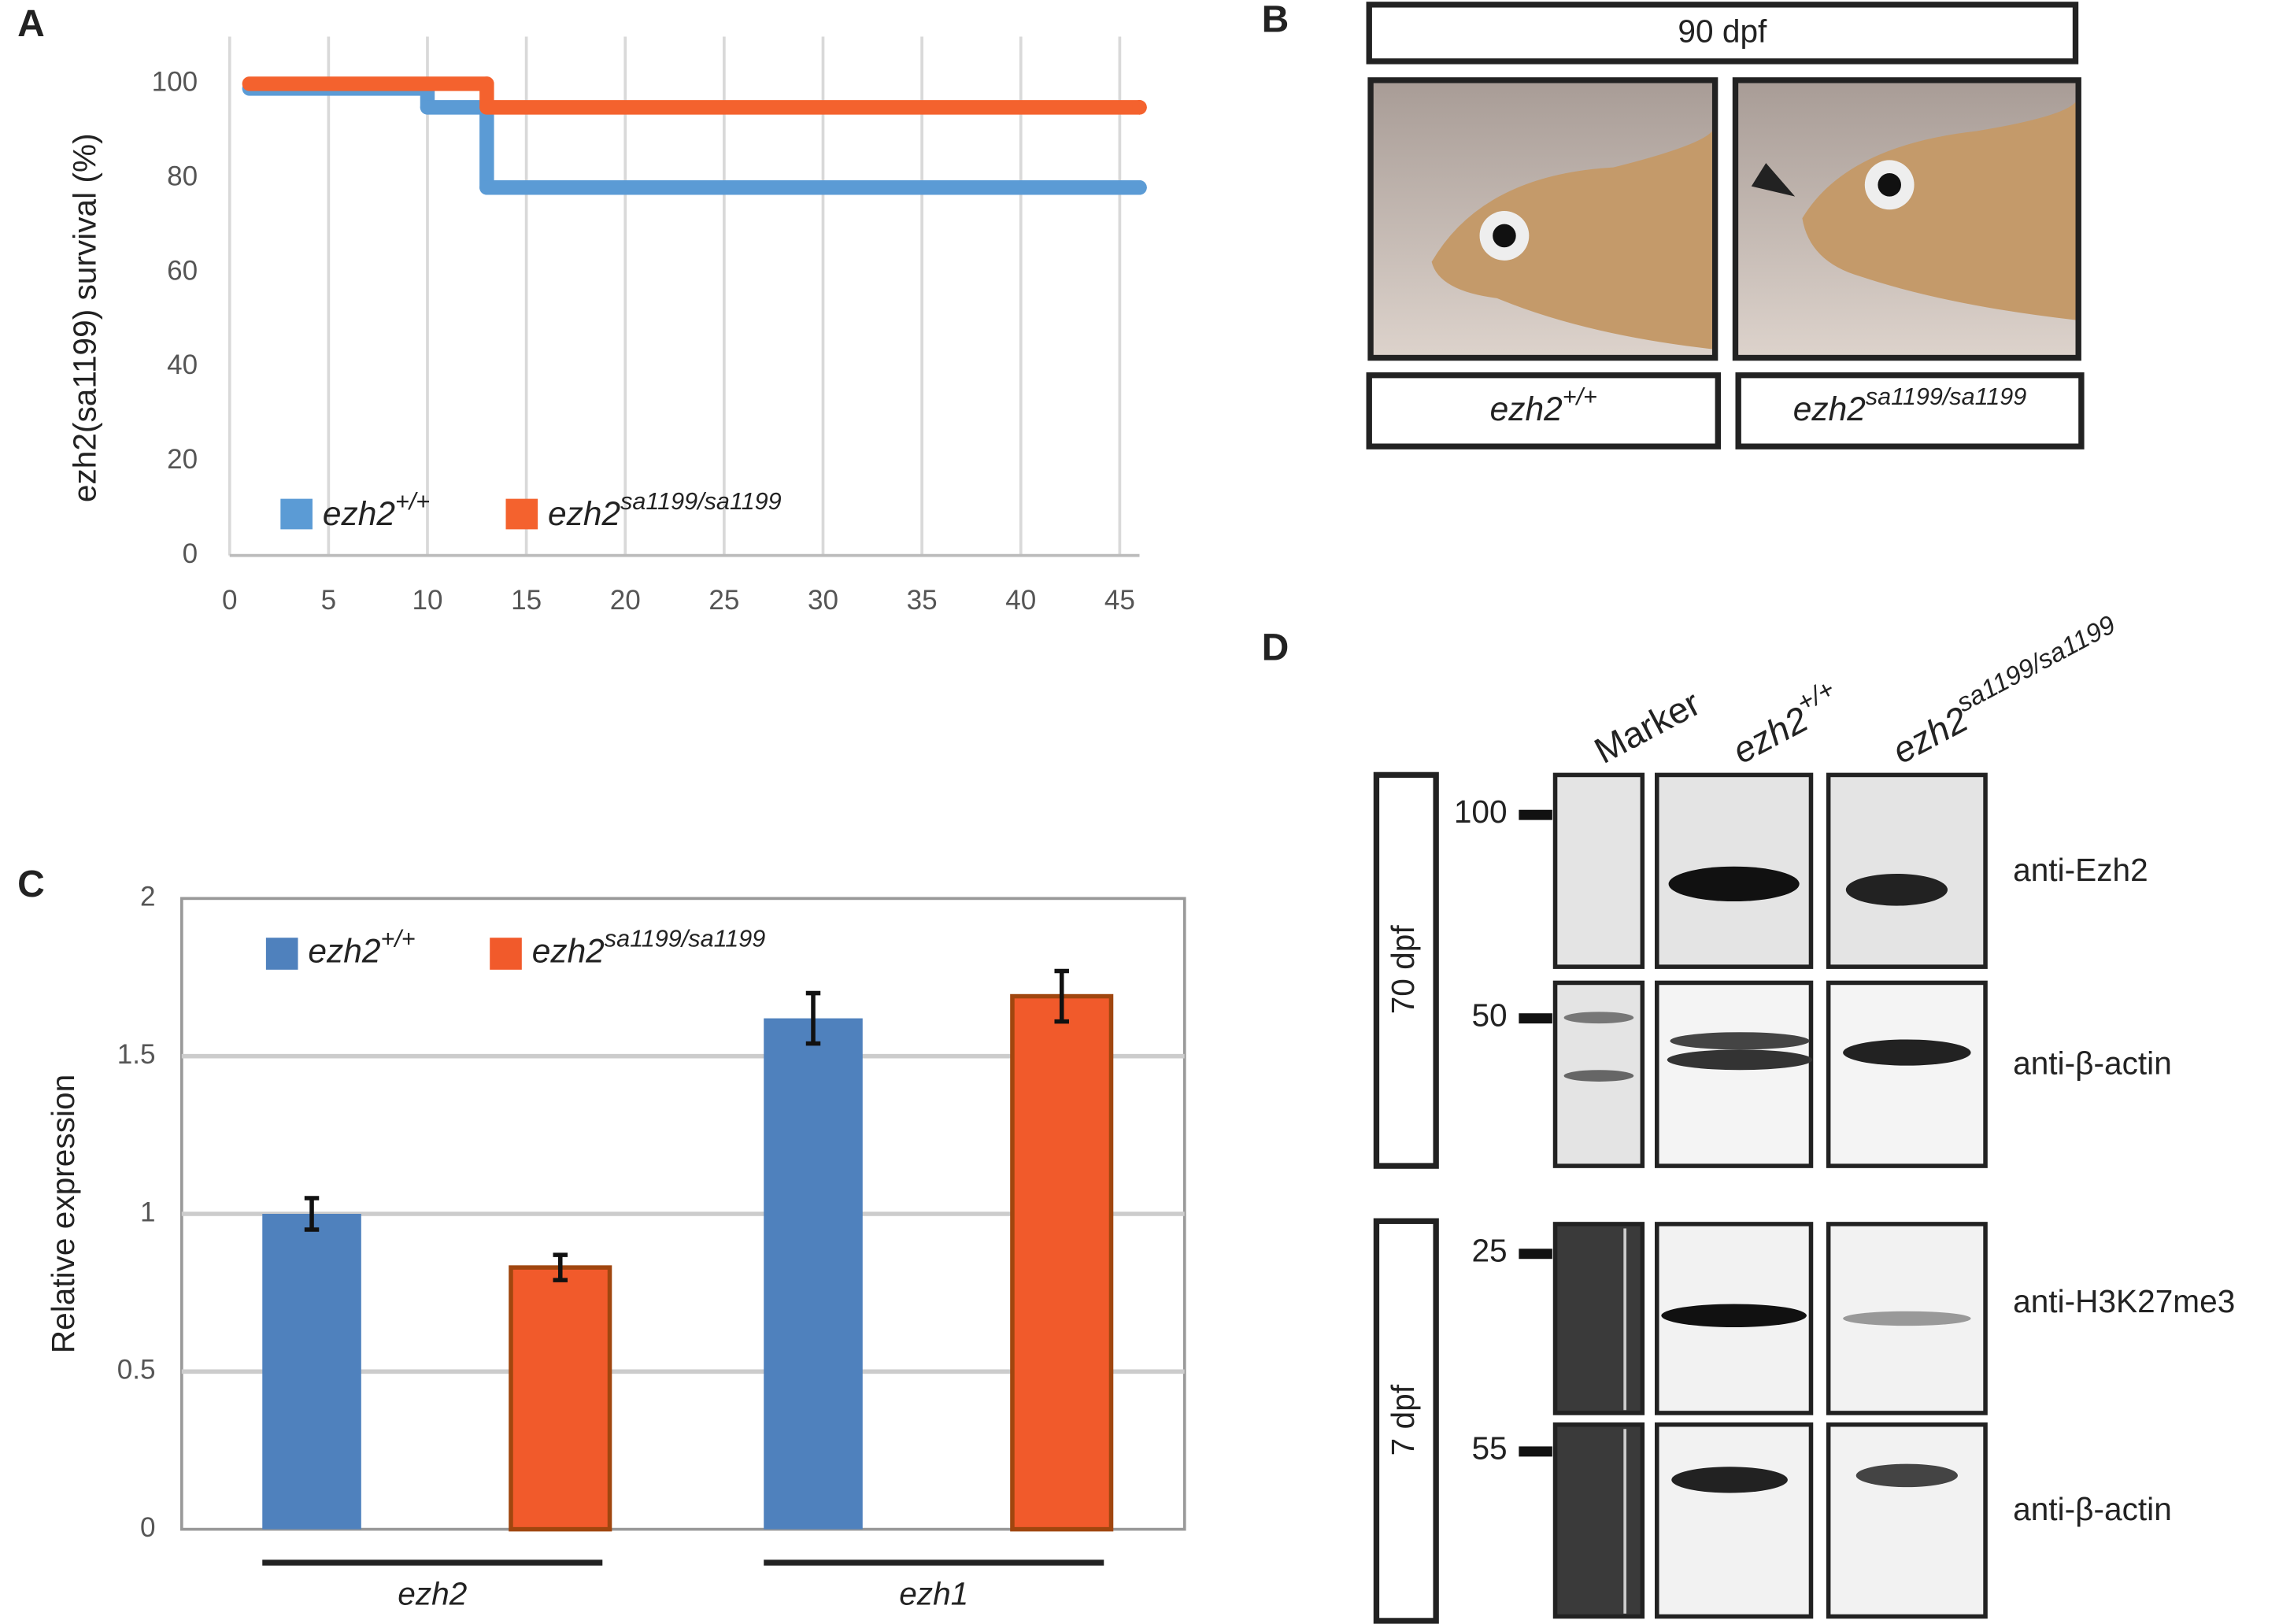  What do you see at coordinates (329, 600) in the screenshot?
I see `x-tick-label: 5` at bounding box center [329, 600].